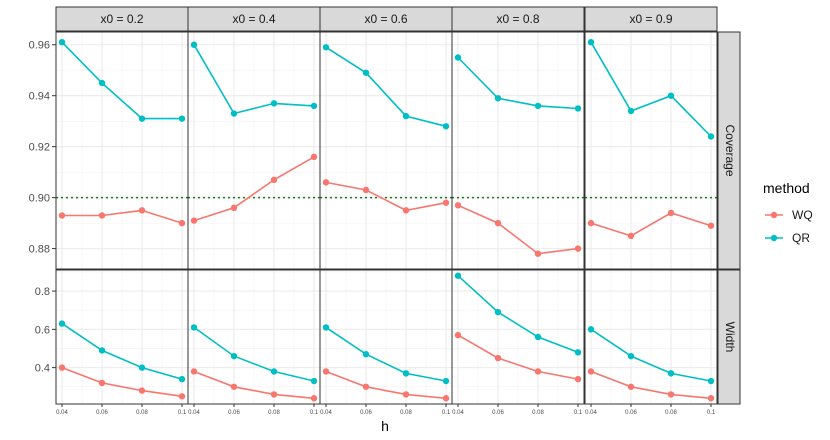 This screenshot has width=830, height=440. I want to click on facet-strip-row-label: Width, so click(730, 337).